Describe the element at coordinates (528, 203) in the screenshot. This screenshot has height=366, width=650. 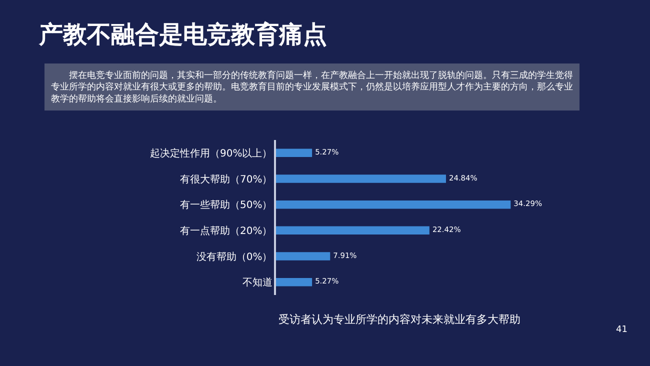
I see `data-label: 34.29%` at that location.